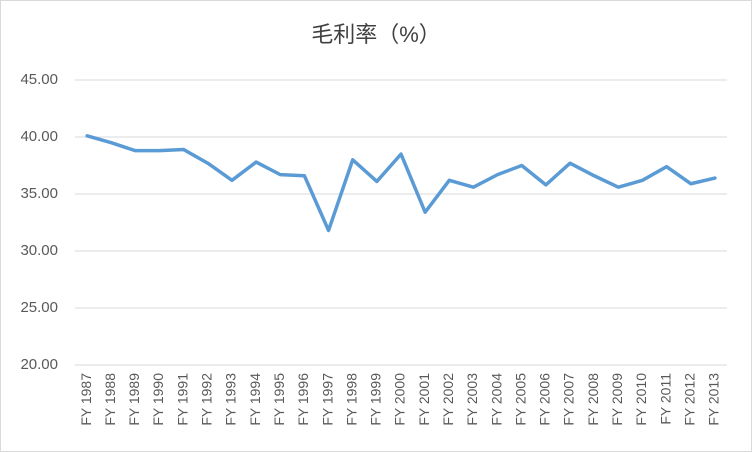  Describe the element at coordinates (207, 399) in the screenshot. I see `x-tick-label: FY 1992` at that location.